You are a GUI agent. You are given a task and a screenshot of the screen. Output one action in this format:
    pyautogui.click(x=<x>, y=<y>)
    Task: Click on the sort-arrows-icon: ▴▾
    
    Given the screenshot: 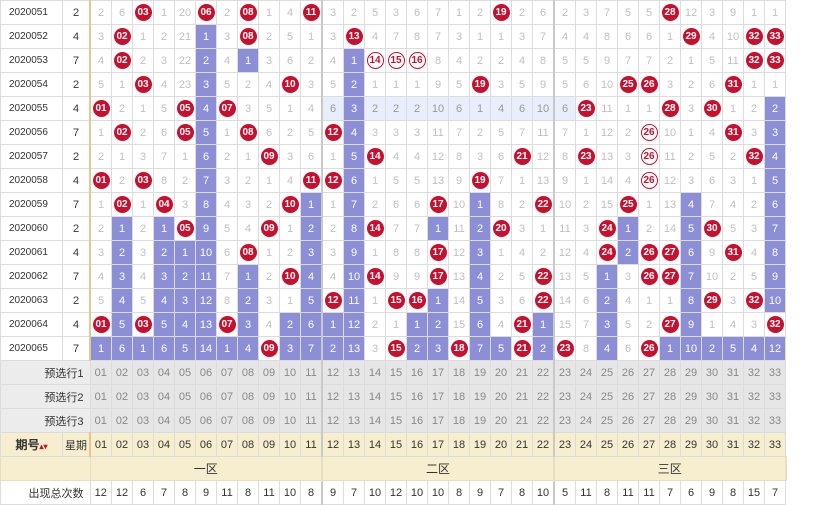 What is the action you would take?
    pyautogui.click(x=43, y=446)
    